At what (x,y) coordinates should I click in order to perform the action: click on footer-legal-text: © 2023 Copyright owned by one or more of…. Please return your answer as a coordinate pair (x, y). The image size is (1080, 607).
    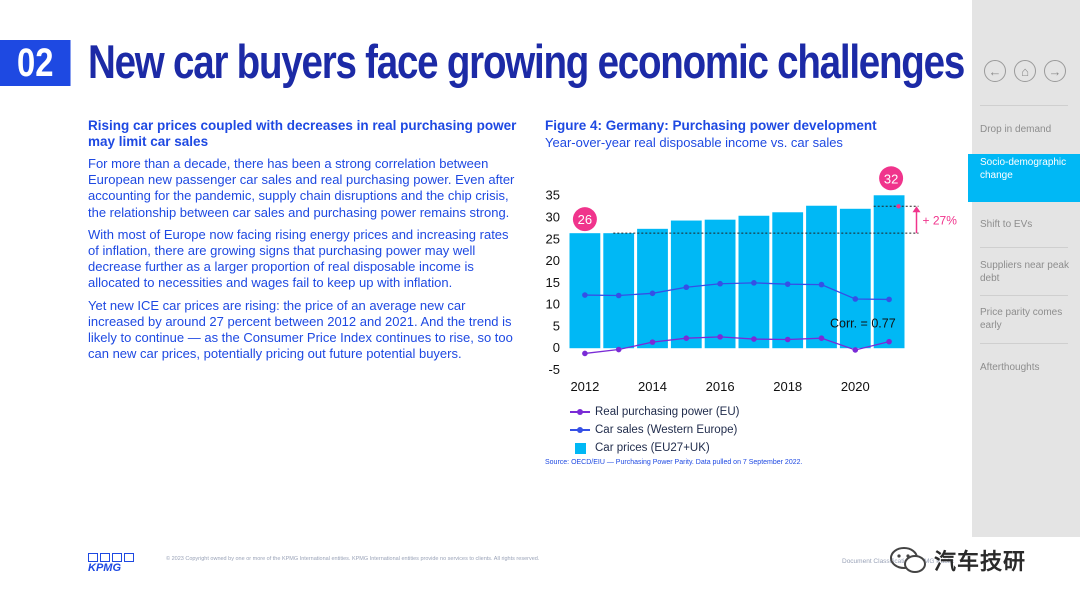
    Looking at the image, I should click on (353, 559).